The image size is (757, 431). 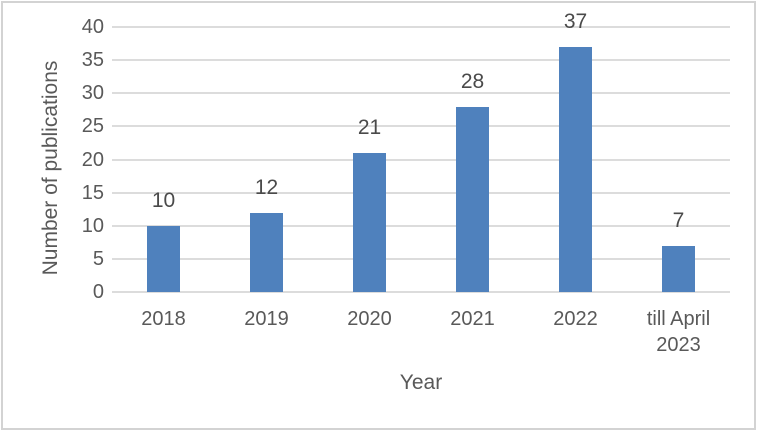 I want to click on x-category-label: 2020, so click(x=369, y=319).